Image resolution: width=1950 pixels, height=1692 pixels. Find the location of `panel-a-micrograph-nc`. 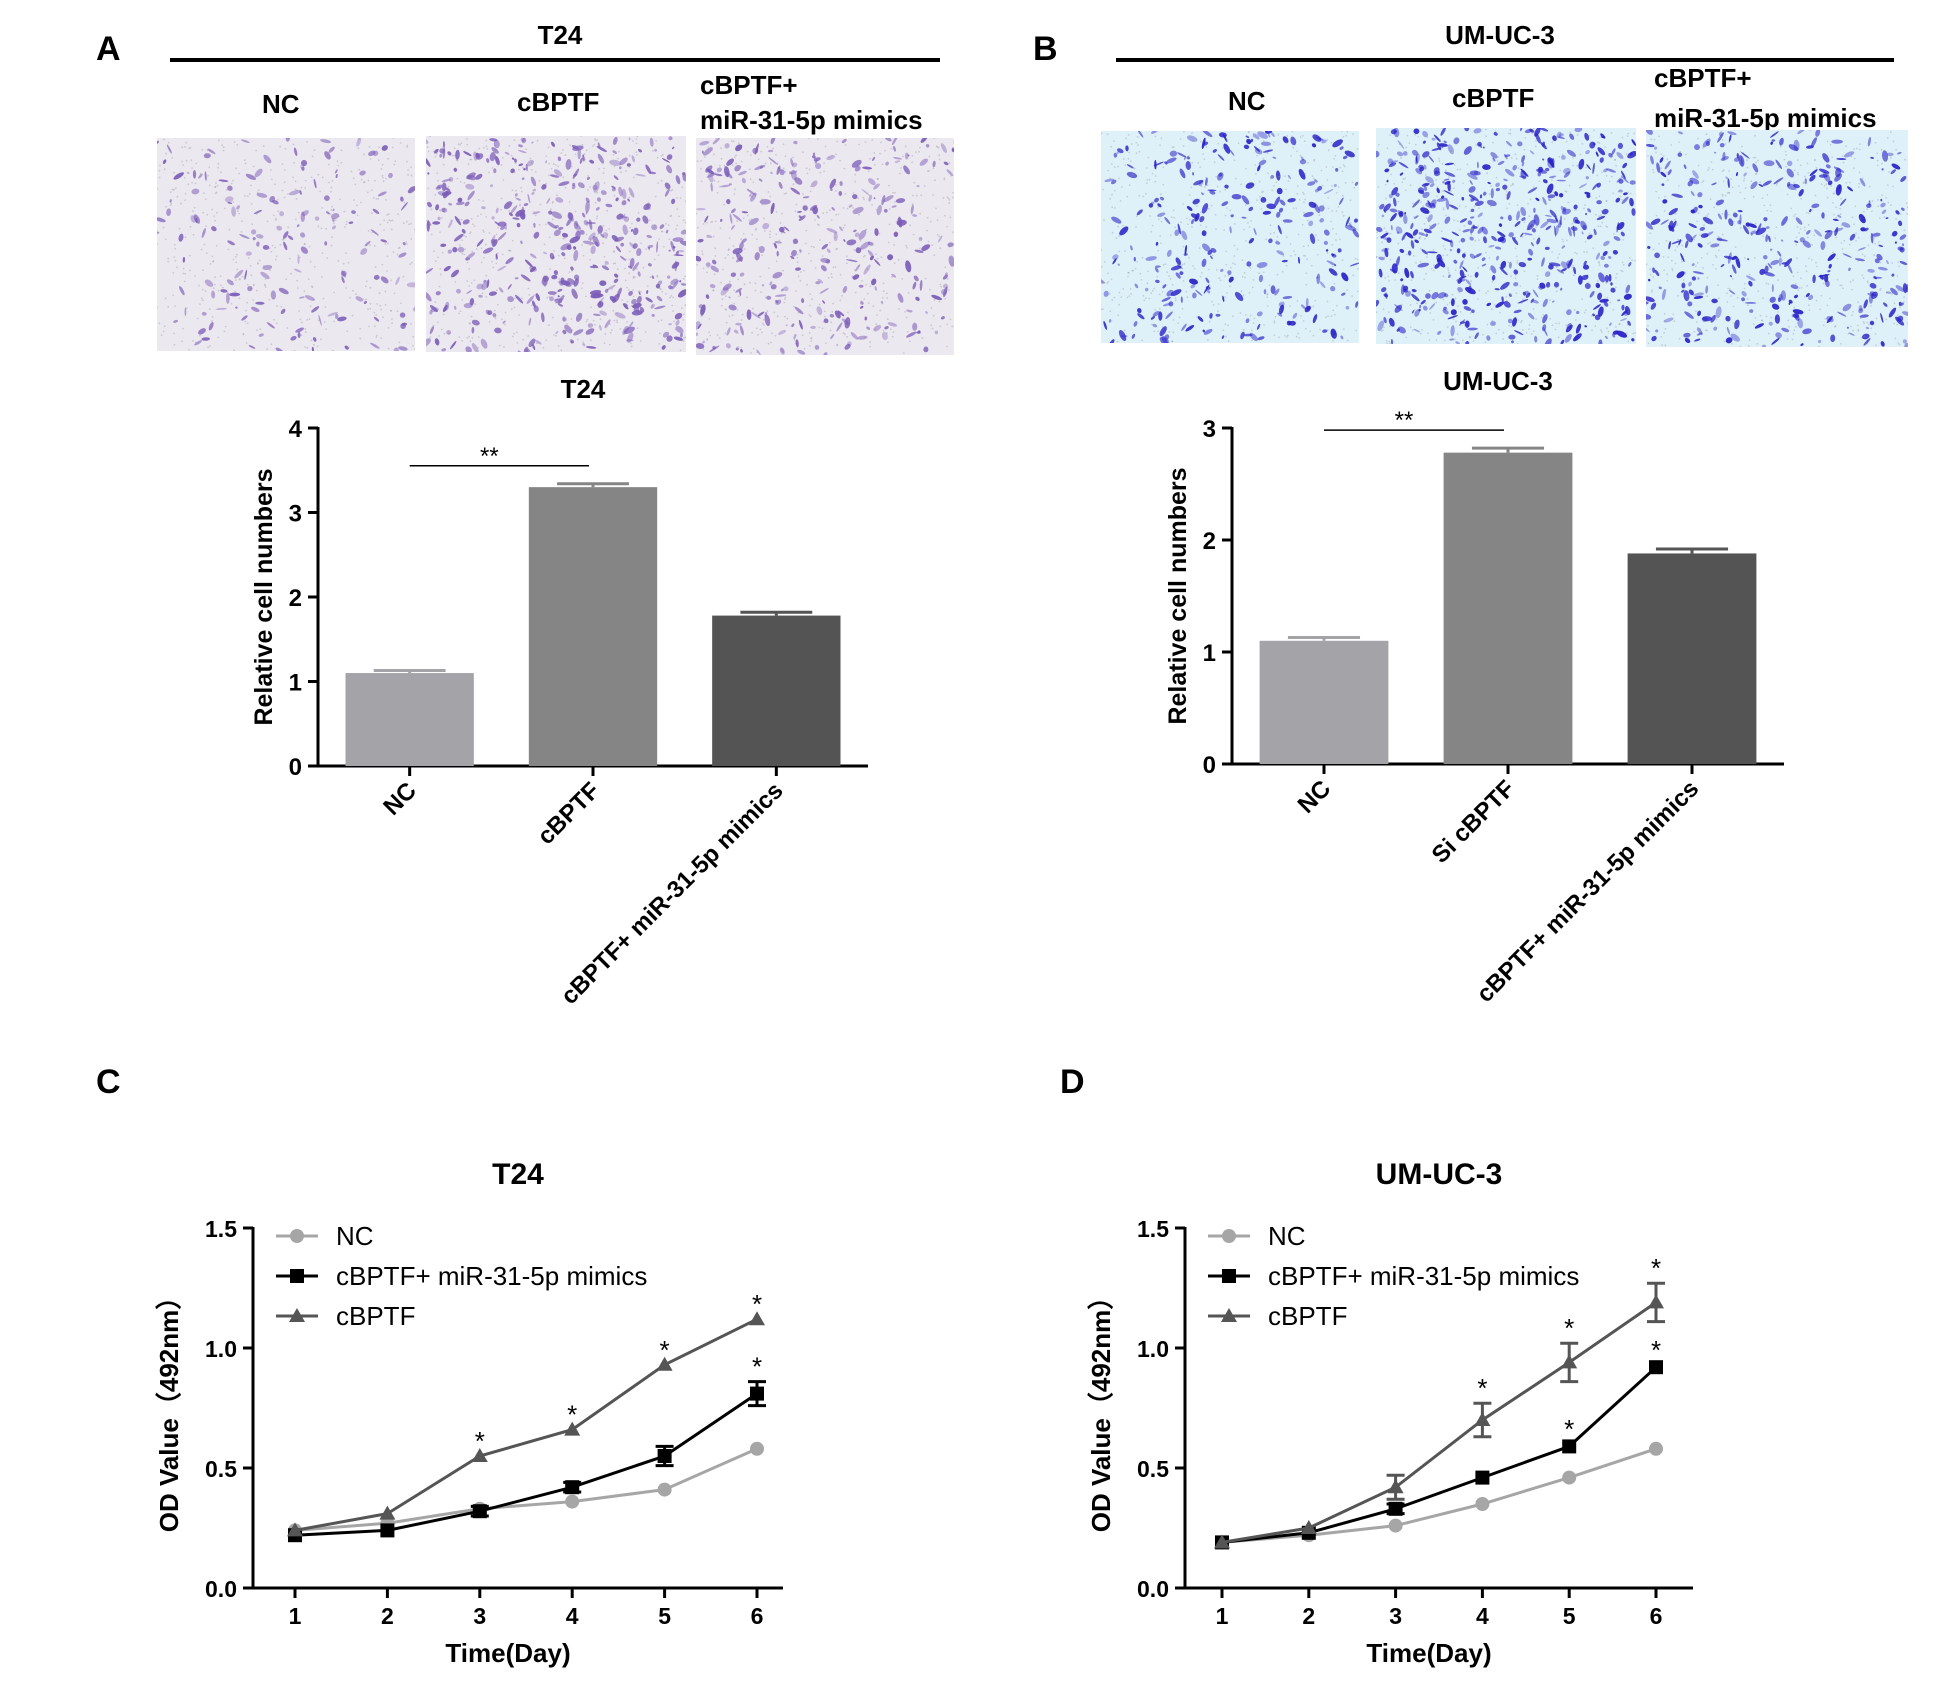

panel-a-micrograph-nc is located at coordinates (286, 244).